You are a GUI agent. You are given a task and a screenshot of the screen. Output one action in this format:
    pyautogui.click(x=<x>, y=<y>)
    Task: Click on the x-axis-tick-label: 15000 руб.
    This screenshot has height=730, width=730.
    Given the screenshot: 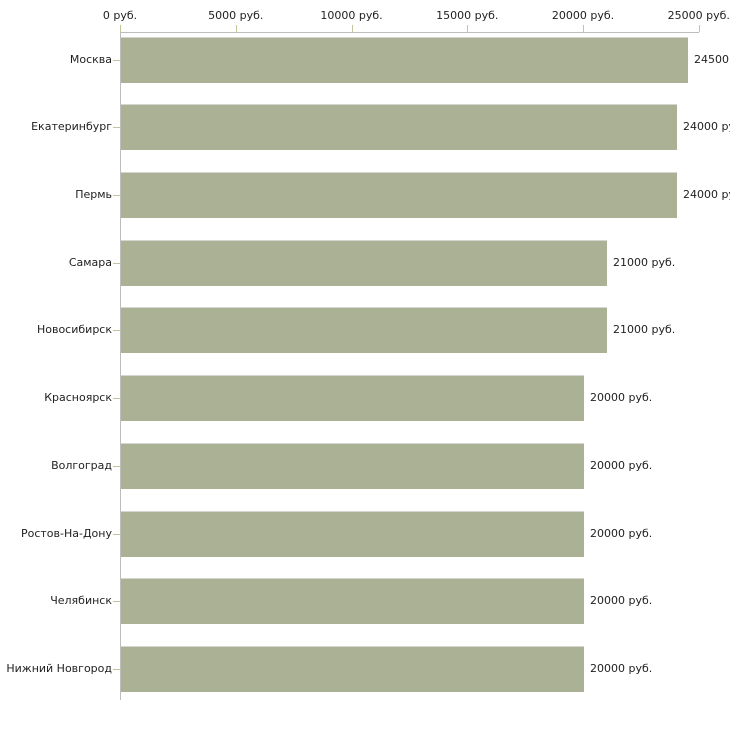 What is the action you would take?
    pyautogui.click(x=467, y=15)
    